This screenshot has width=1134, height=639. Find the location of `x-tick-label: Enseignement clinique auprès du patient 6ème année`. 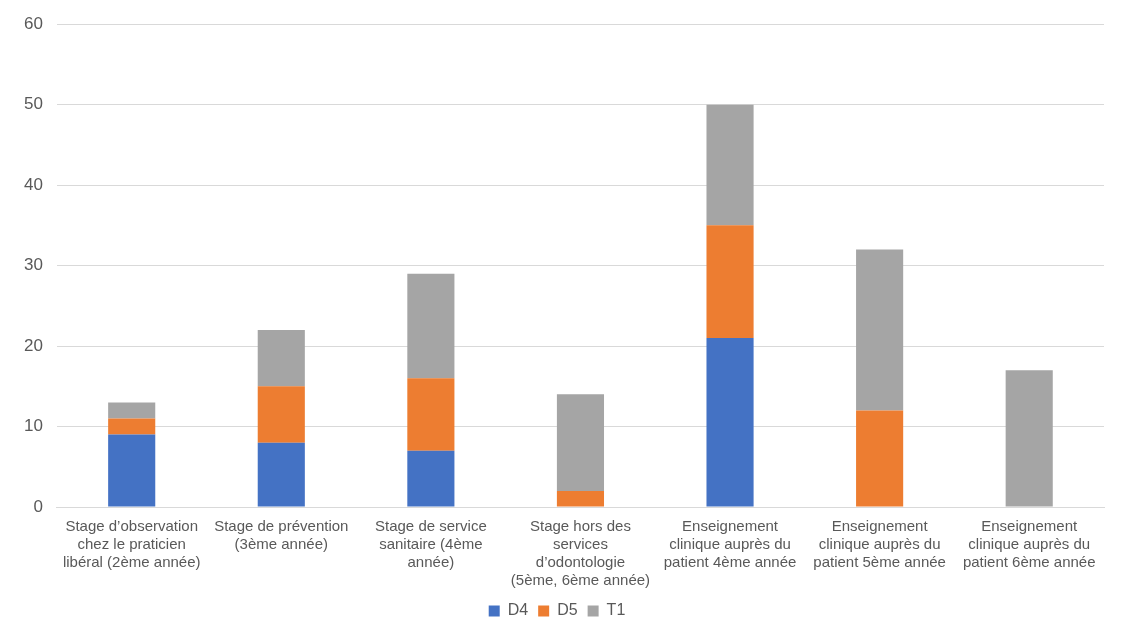

x-tick-label: Enseignement clinique auprès du patient 6ème année is located at coordinates (1029, 544).